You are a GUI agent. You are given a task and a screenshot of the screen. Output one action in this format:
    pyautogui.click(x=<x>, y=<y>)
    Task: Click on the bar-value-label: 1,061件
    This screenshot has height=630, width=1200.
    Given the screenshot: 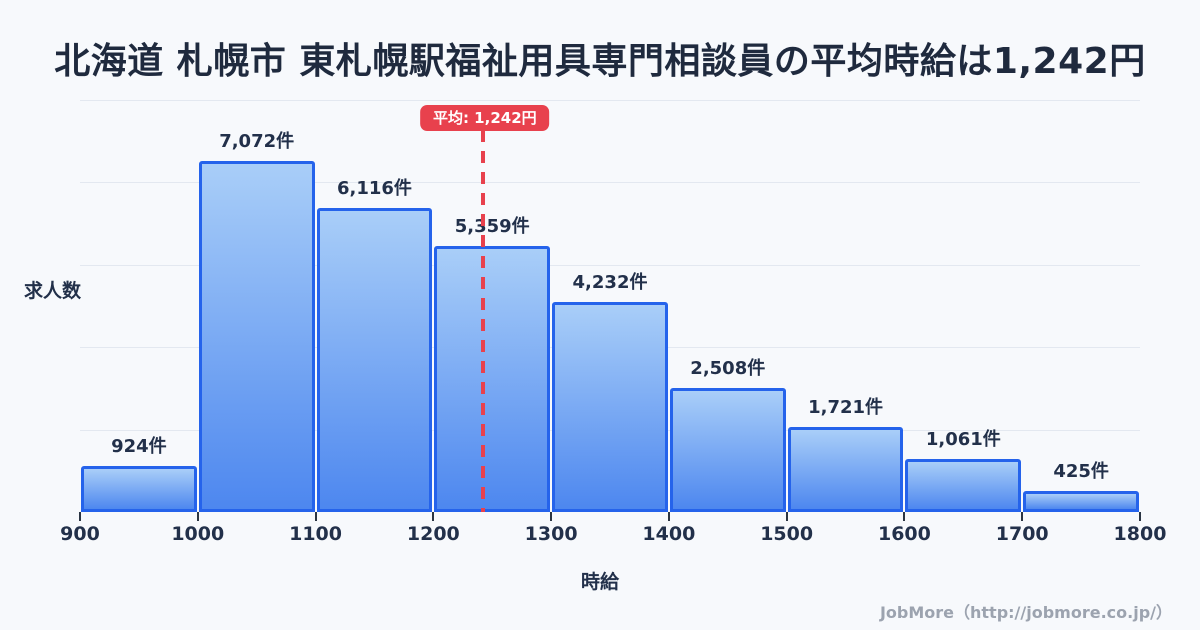 What is the action you would take?
    pyautogui.click(x=963, y=440)
    